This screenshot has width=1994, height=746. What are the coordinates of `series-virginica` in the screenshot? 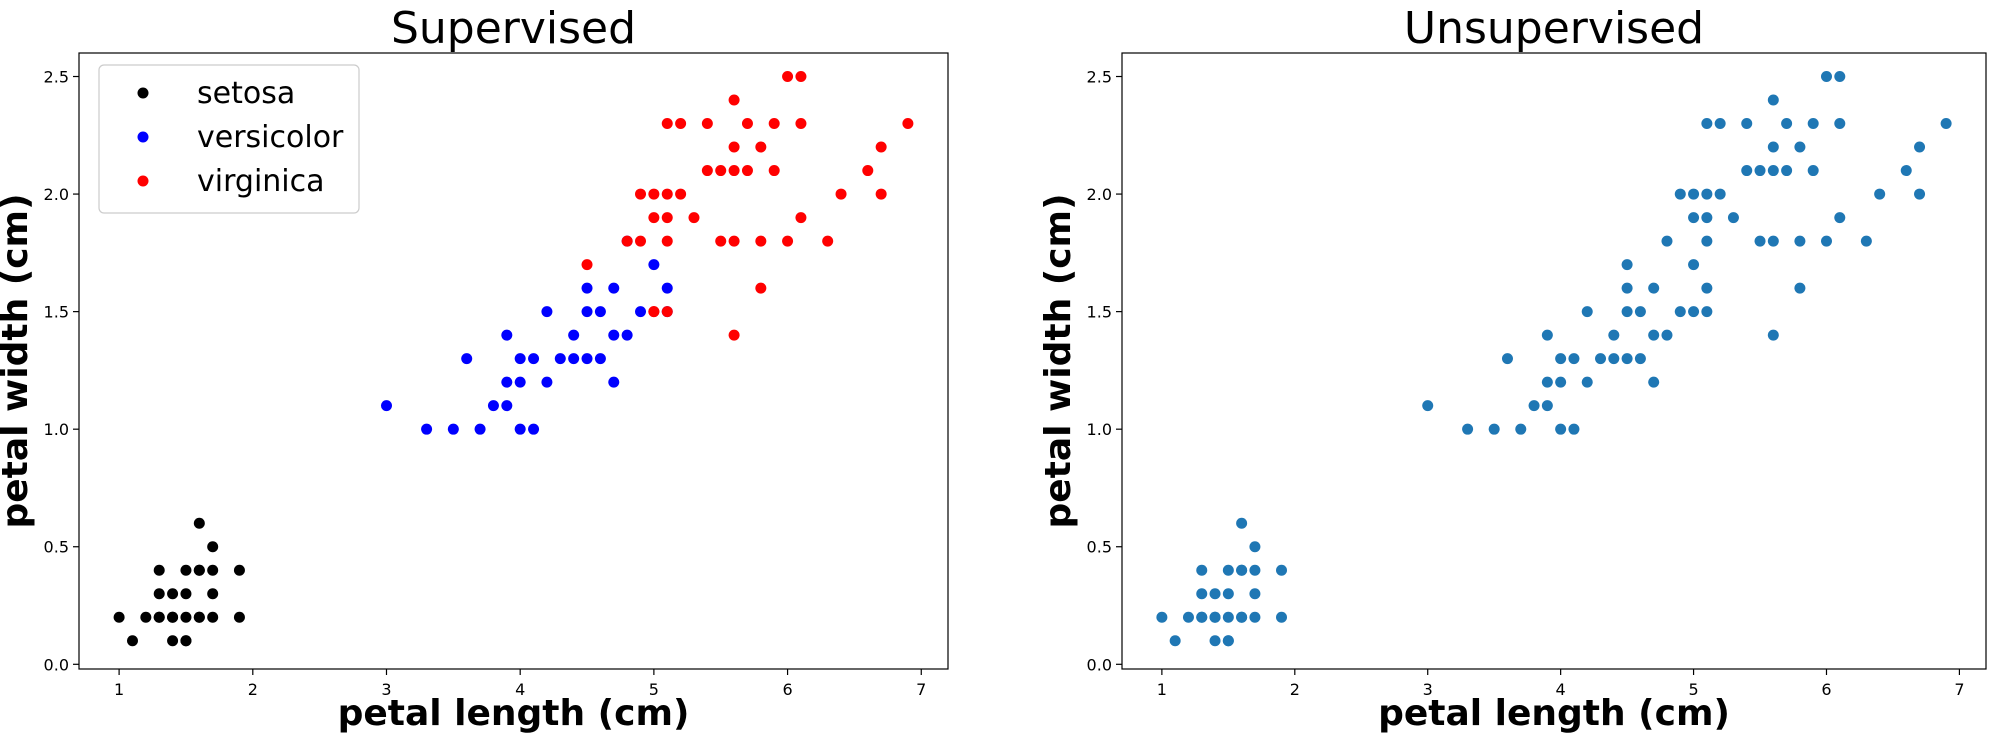 It's located at (747, 206).